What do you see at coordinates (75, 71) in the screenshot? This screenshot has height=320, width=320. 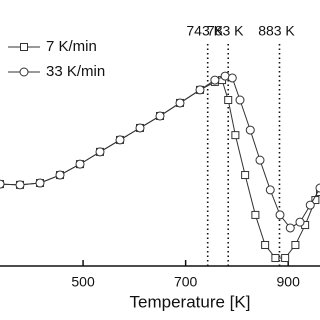 I see `legend-label: 33 K/min` at bounding box center [75, 71].